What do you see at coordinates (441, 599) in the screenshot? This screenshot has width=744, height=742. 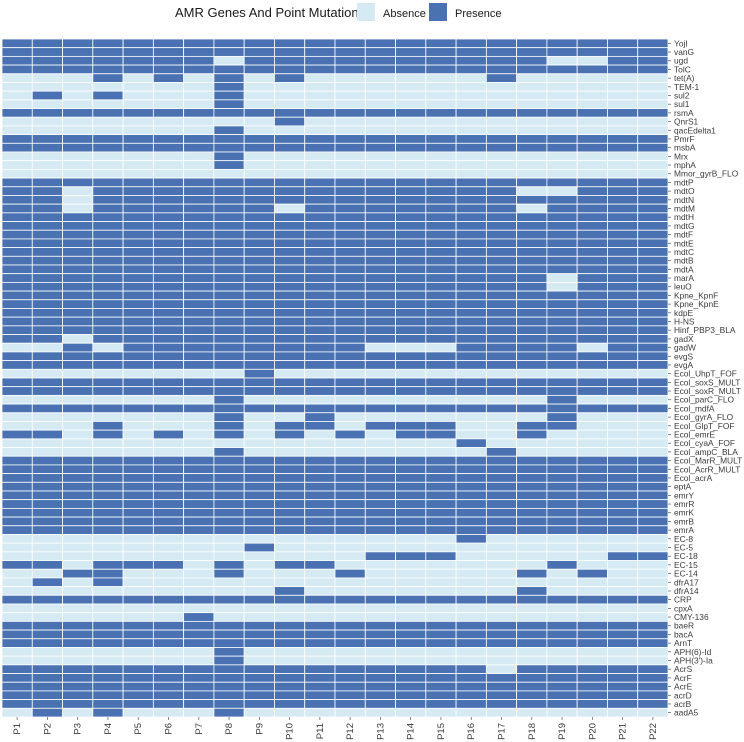 I see `heatmap-cell-P15-CRP` at bounding box center [441, 599].